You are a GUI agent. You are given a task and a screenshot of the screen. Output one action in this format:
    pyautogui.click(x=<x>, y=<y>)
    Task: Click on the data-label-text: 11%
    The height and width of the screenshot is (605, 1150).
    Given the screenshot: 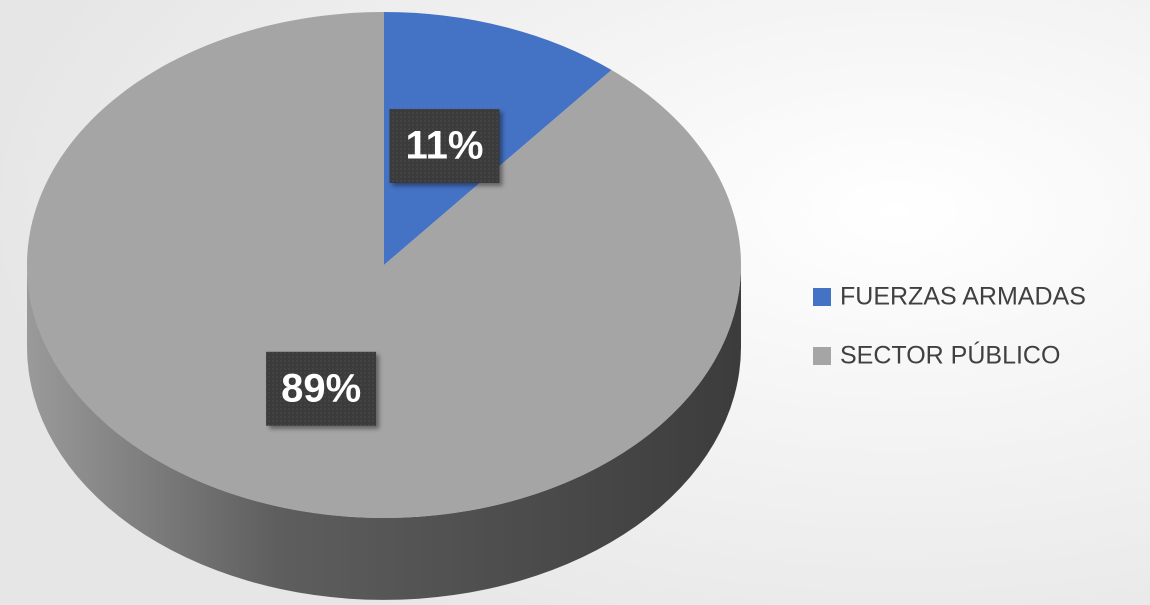 What is the action you would take?
    pyautogui.click(x=445, y=146)
    